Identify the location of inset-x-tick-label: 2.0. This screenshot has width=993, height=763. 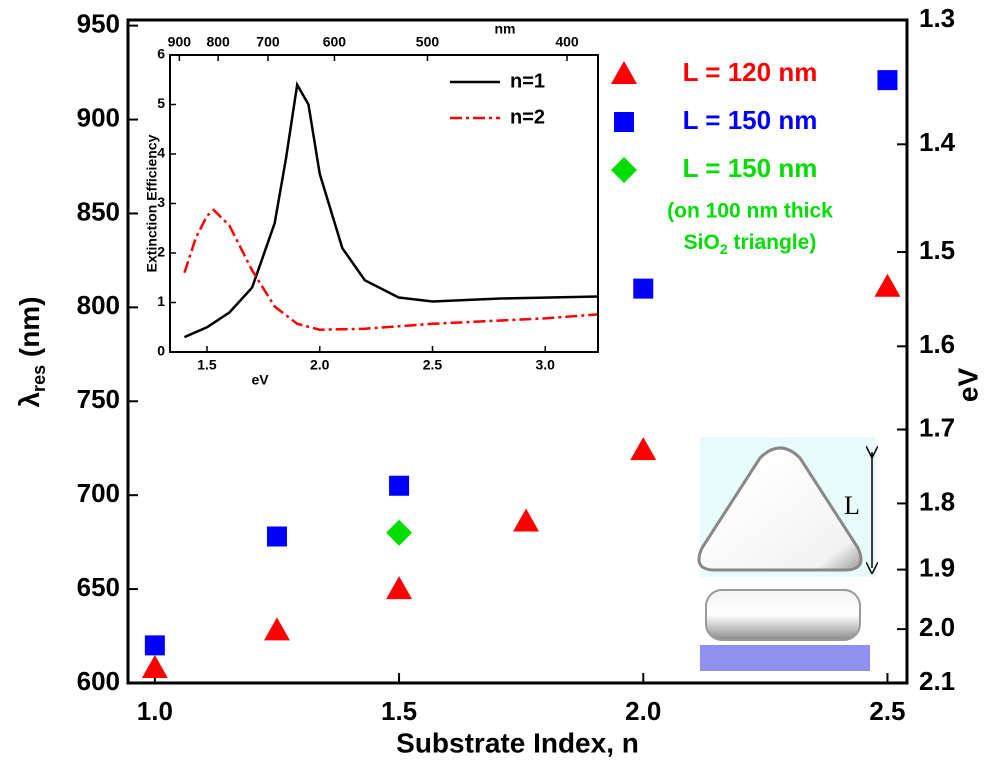
(320, 365).